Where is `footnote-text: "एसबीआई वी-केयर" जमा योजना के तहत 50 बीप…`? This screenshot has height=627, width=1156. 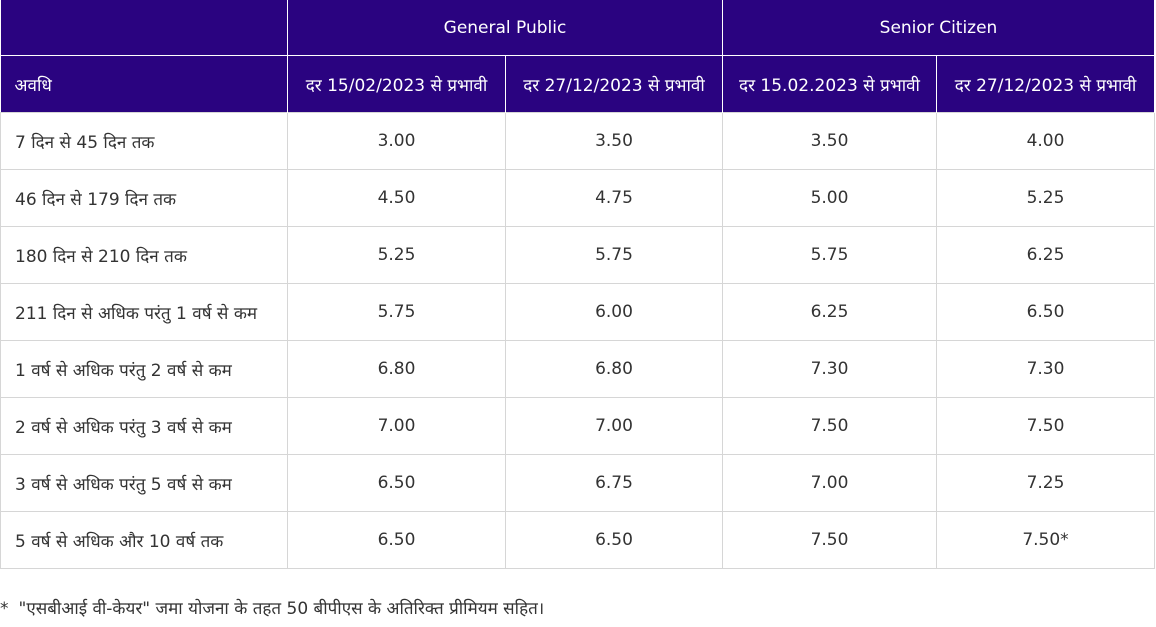 footnote-text: "एसबीआई वी-केयर" जमा योजना के तहत 50 बीप… is located at coordinates (281, 609).